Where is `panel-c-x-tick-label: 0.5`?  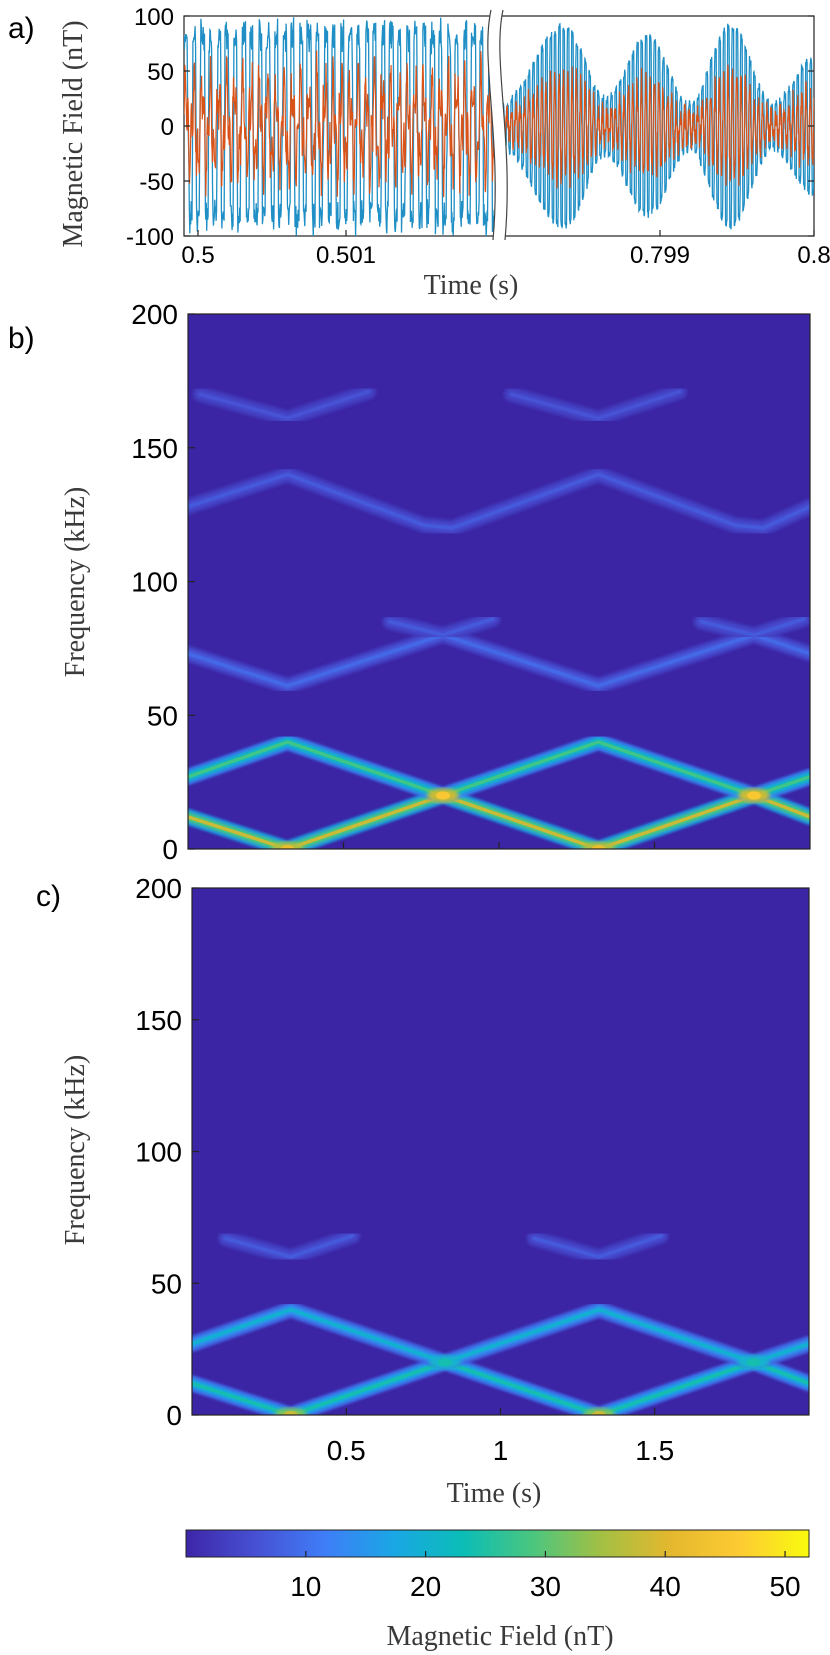 panel-c-x-tick-label: 0.5 is located at coordinates (346, 1450).